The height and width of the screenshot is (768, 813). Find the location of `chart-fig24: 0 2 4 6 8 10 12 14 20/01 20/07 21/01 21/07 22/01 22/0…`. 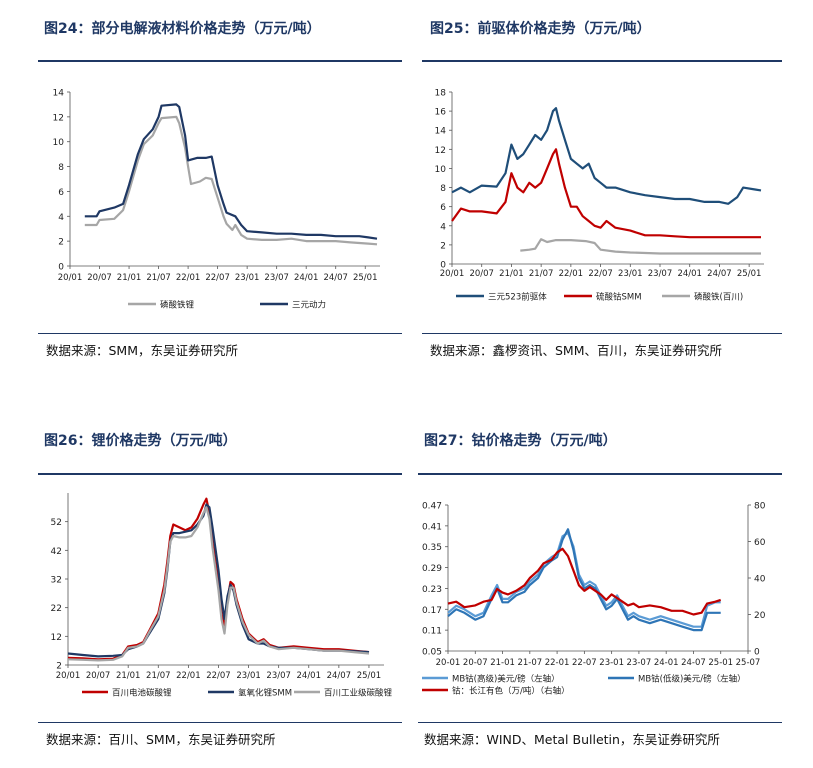

chart-fig24: 0 2 4 6 8 10 12 14 20/01 20/07 21/01 21/07 22/01 22/0… is located at coordinates (216, 200).